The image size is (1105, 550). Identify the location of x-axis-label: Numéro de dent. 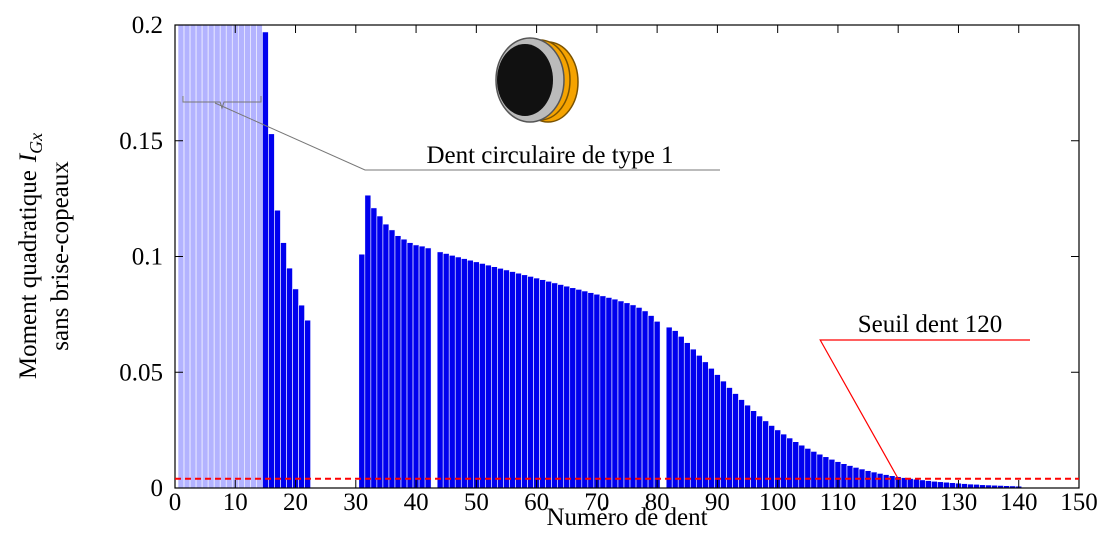
(626, 517).